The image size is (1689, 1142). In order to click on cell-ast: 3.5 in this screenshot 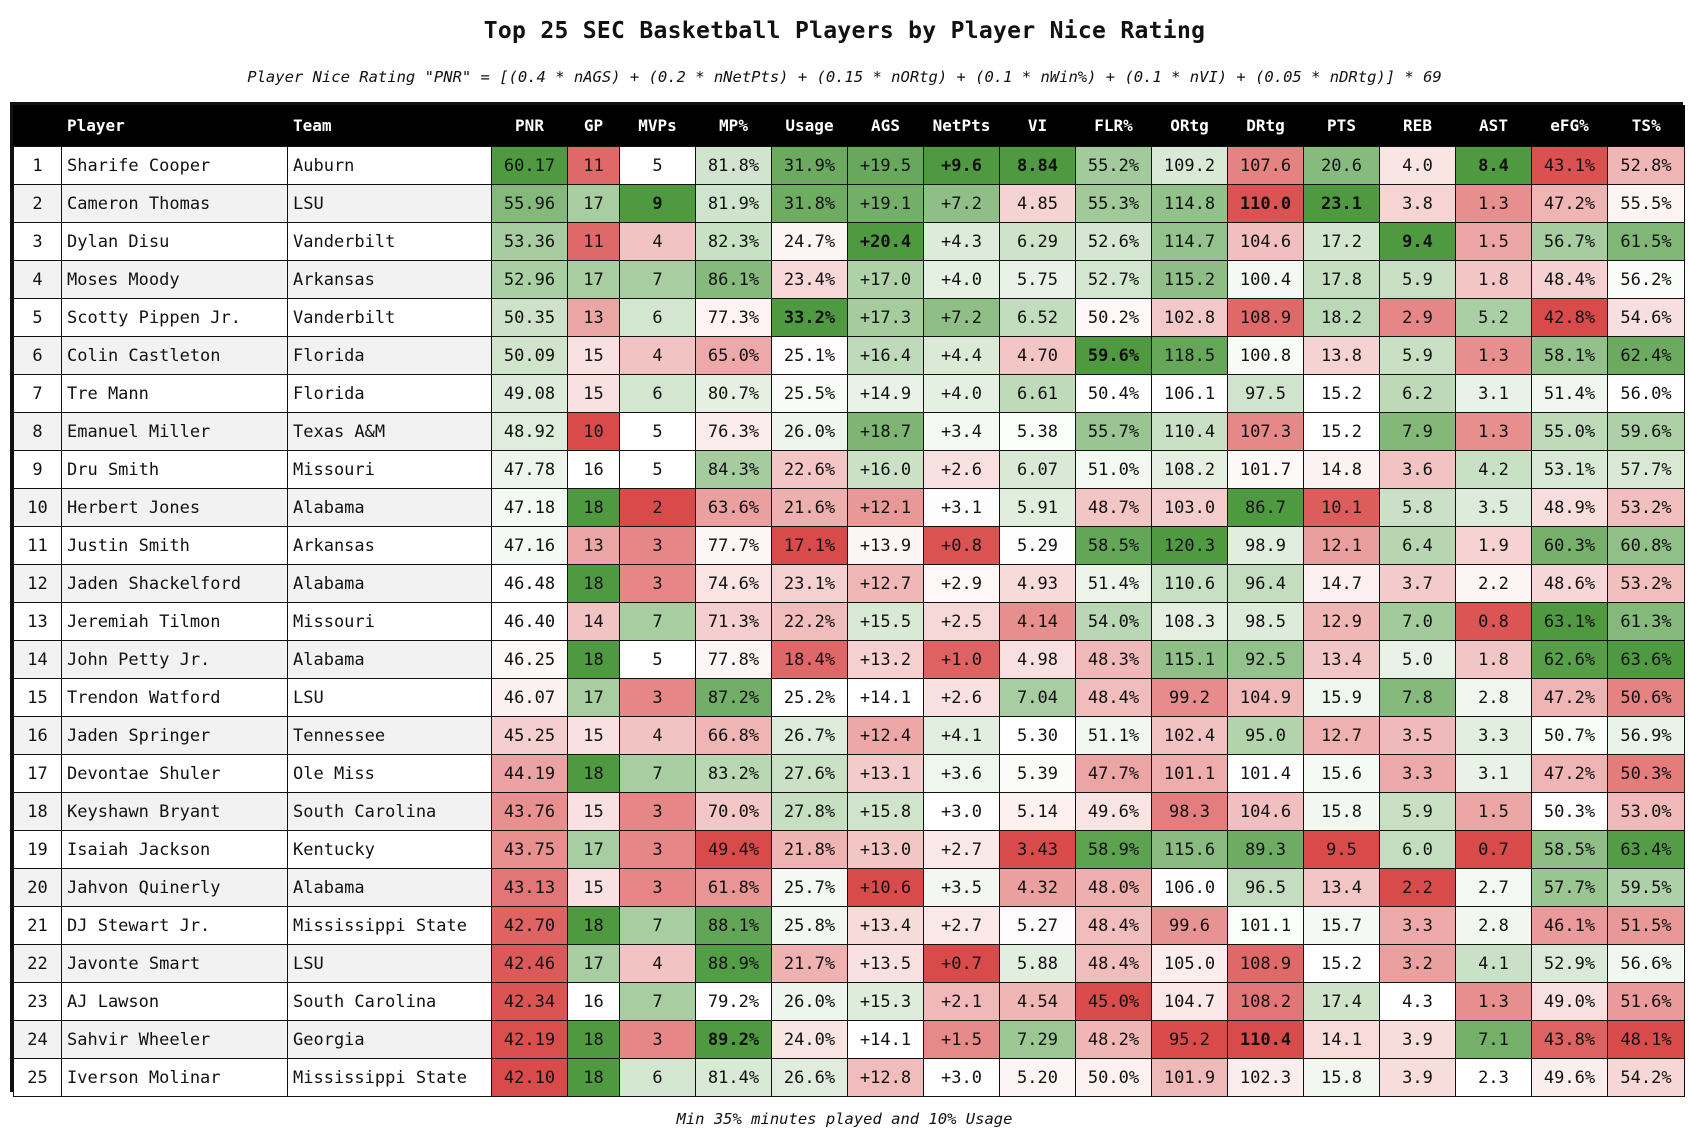, I will do `click(1493, 507)`.